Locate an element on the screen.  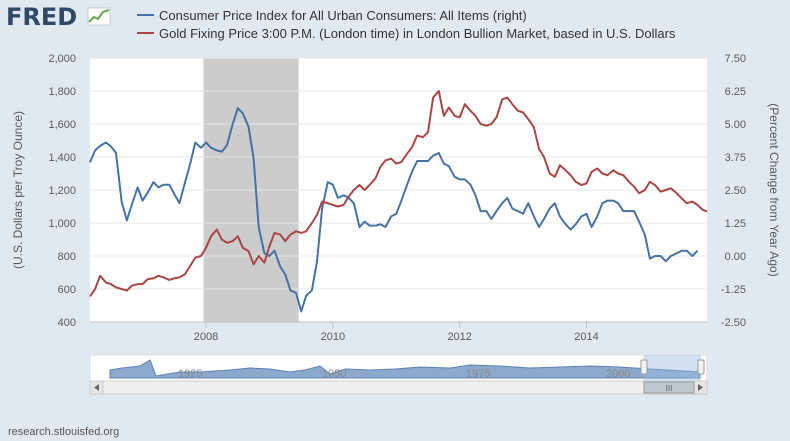
right-tick-label: 0.00 is located at coordinates (735, 257).